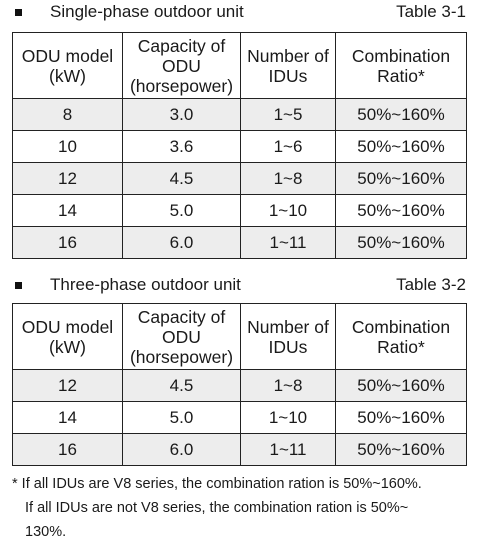 The width and height of the screenshot is (478, 550). I want to click on cell-number-of-idus: 1~6, so click(288, 146).